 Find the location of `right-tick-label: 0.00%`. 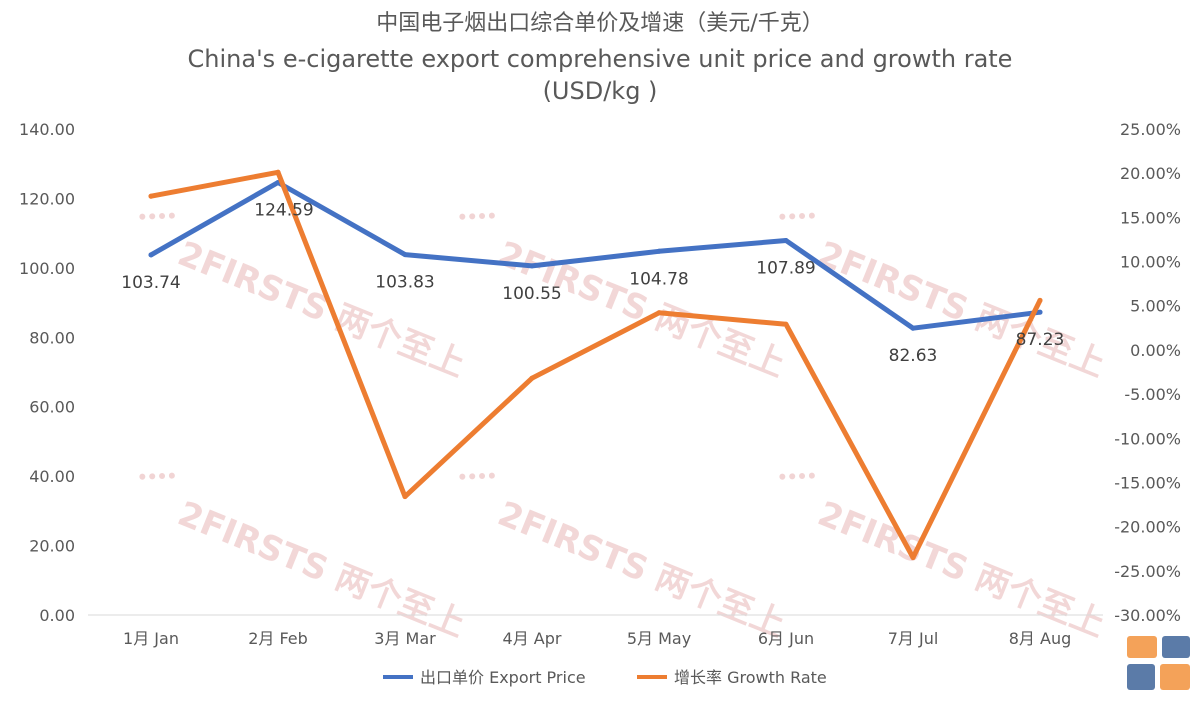

right-tick-label: 0.00% is located at coordinates (1155, 350).